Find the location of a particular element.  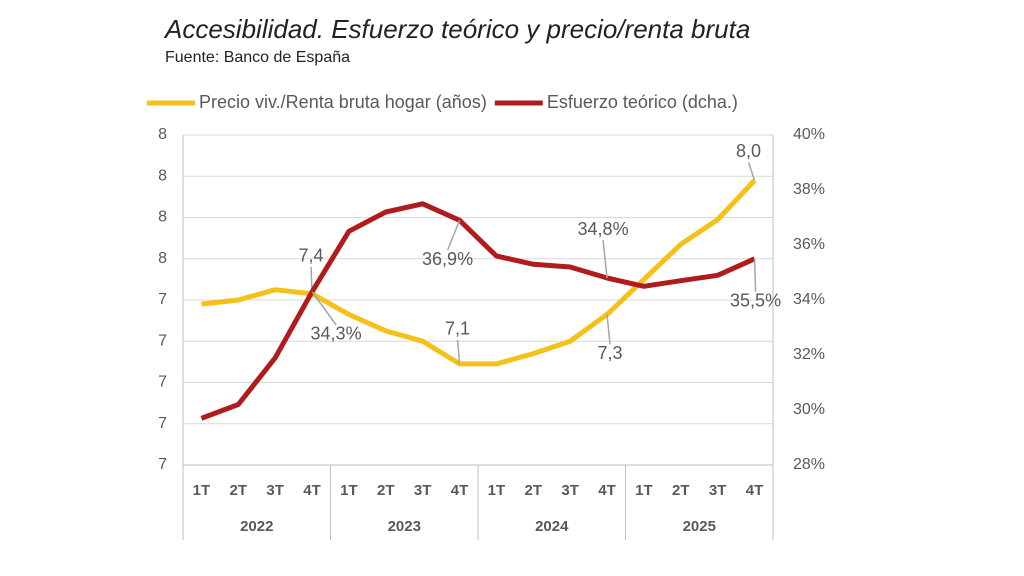

data-label: 7,3 is located at coordinates (610, 353).